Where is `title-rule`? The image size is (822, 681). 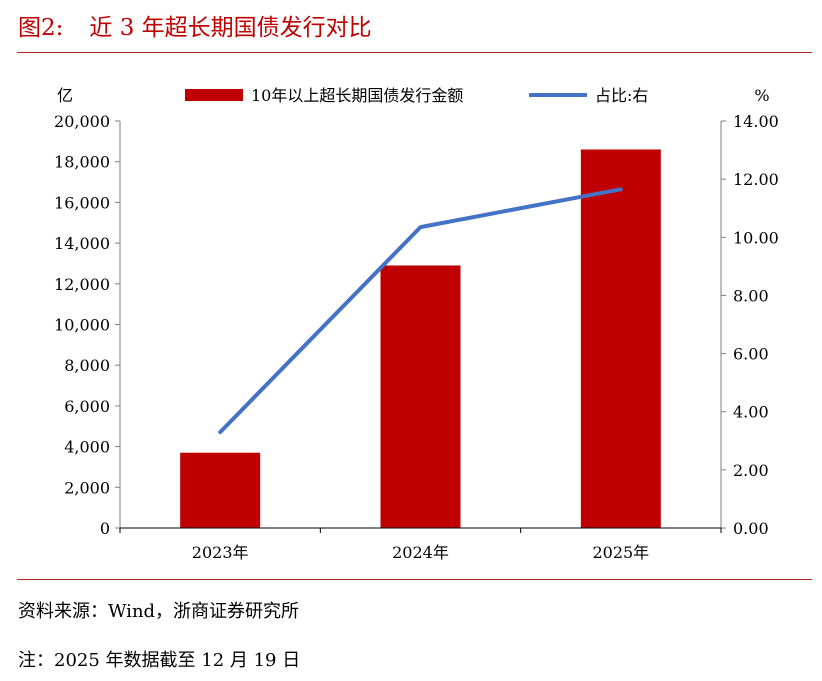
title-rule is located at coordinates (414, 52).